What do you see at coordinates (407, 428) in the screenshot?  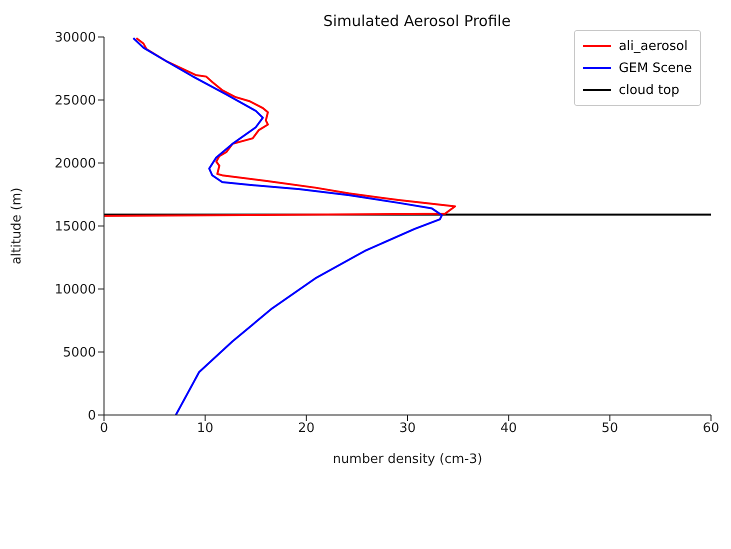 I see `x-tick-label: 30` at bounding box center [407, 428].